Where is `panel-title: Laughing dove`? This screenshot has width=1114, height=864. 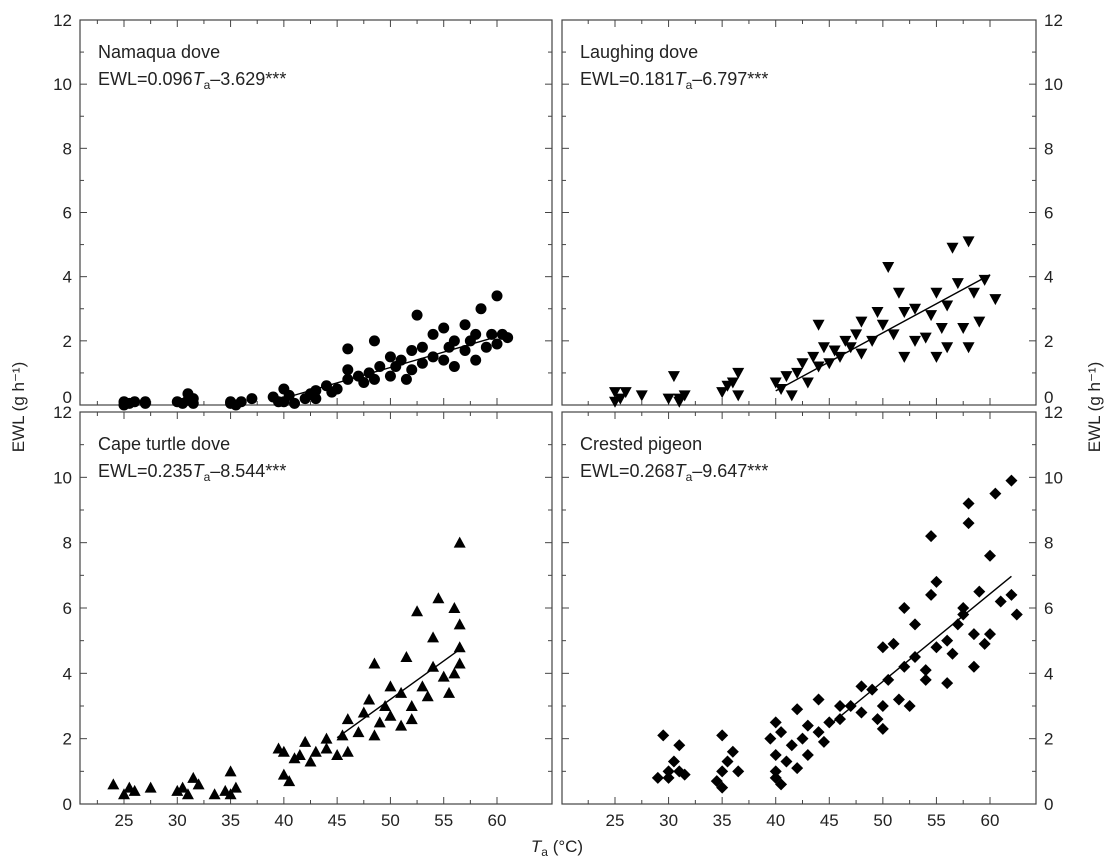
panel-title: Laughing dove is located at coordinates (639, 52).